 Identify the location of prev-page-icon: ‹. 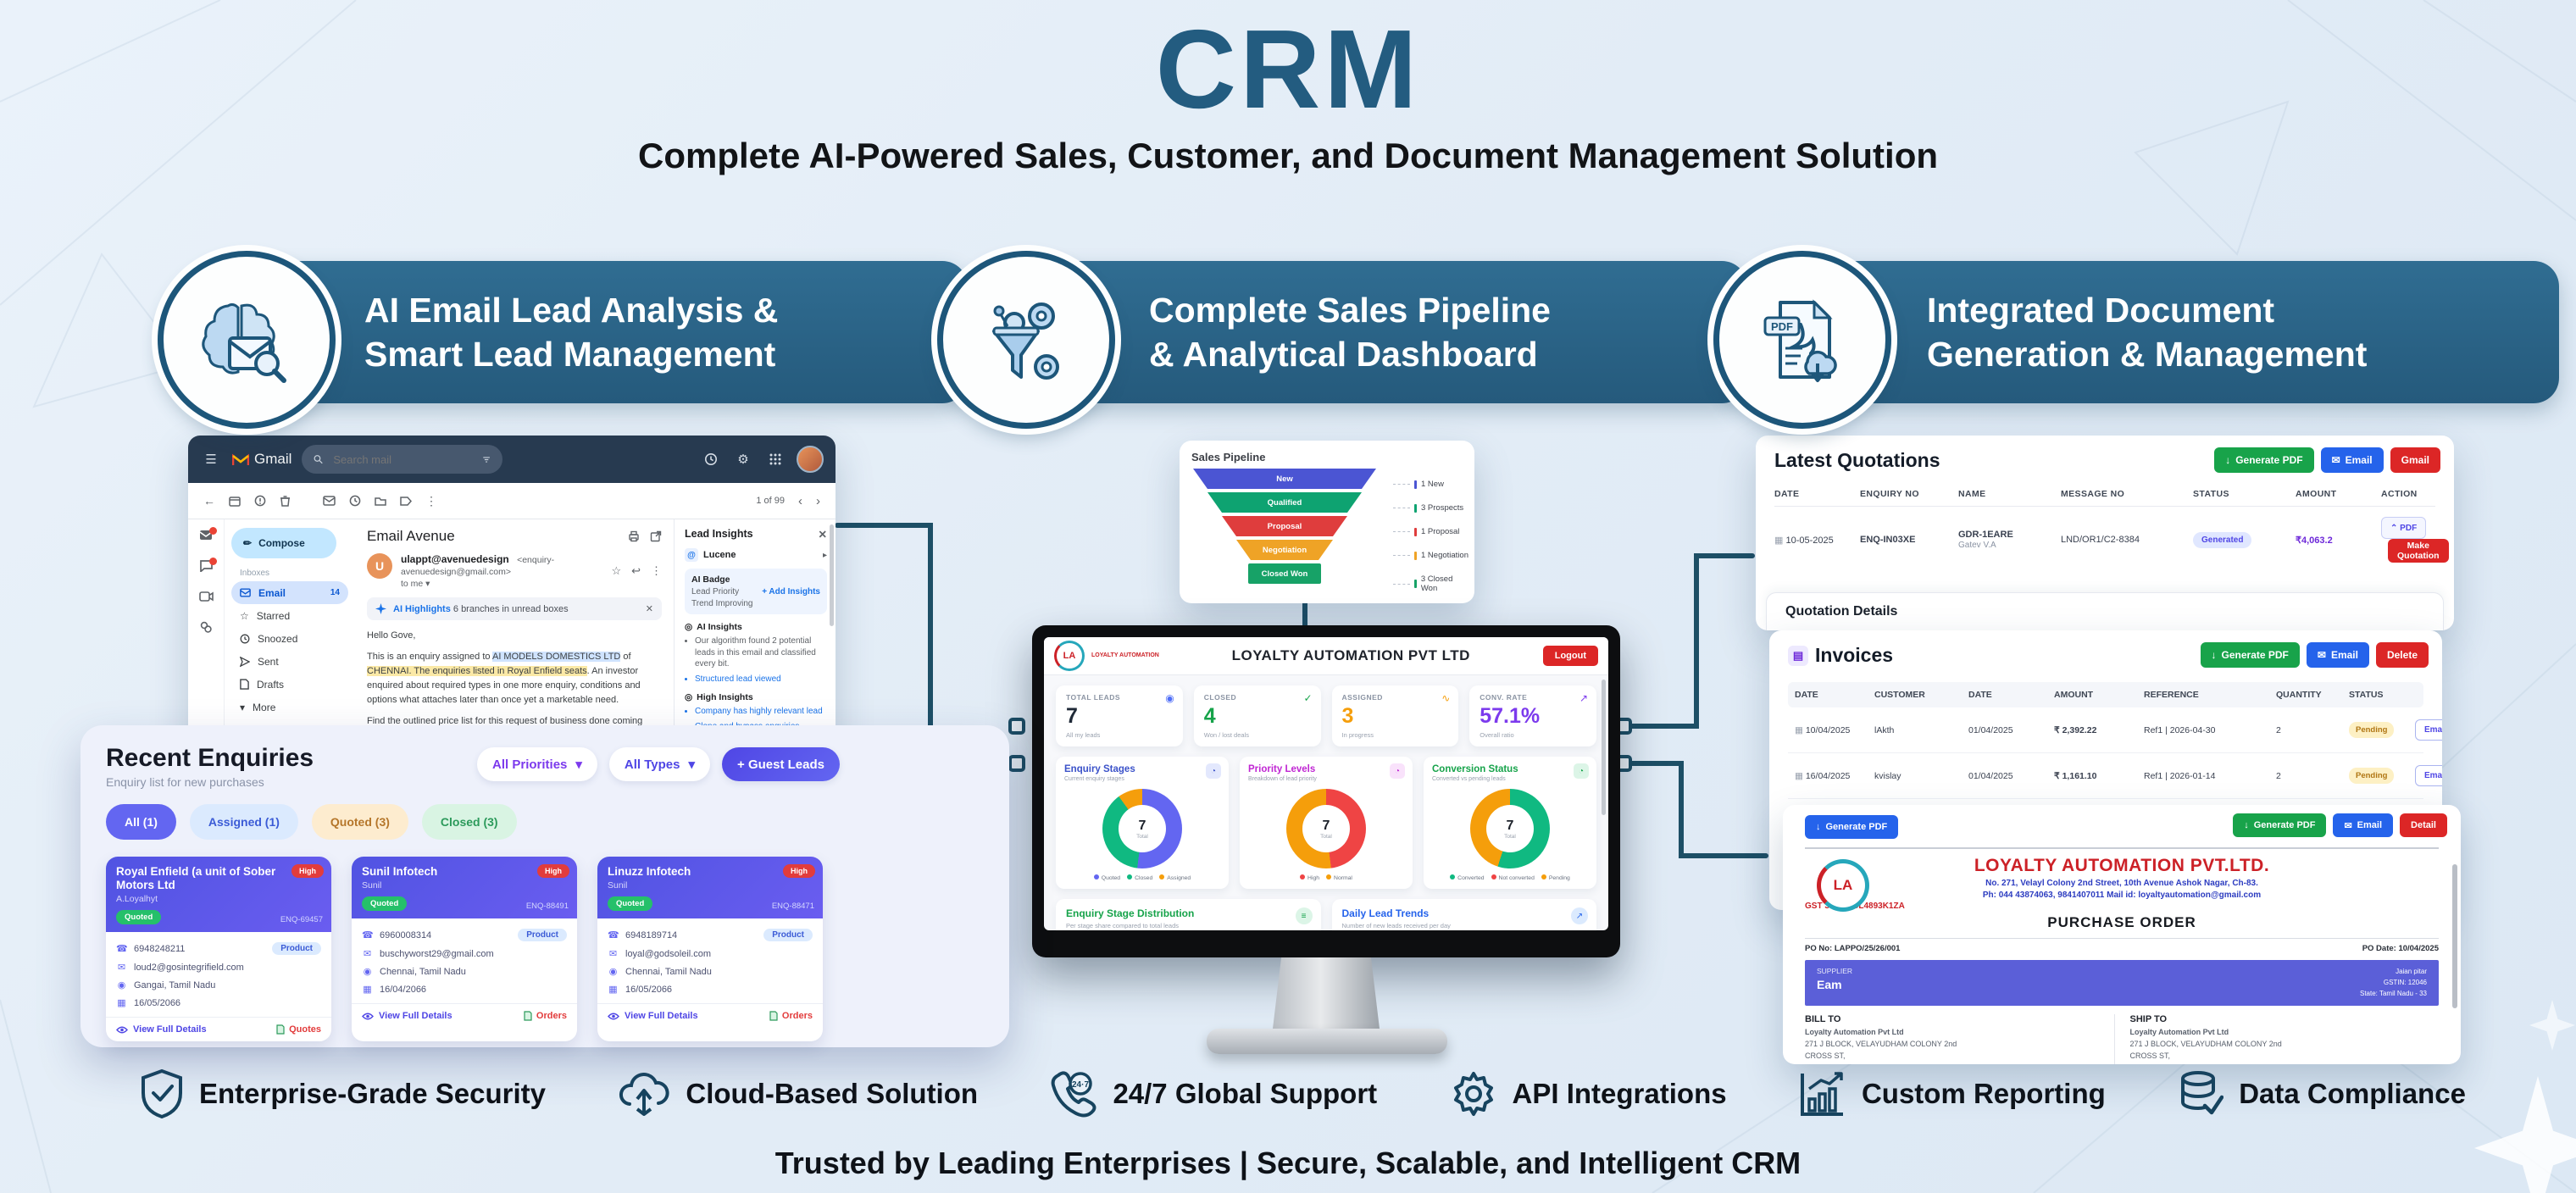
(800, 500).